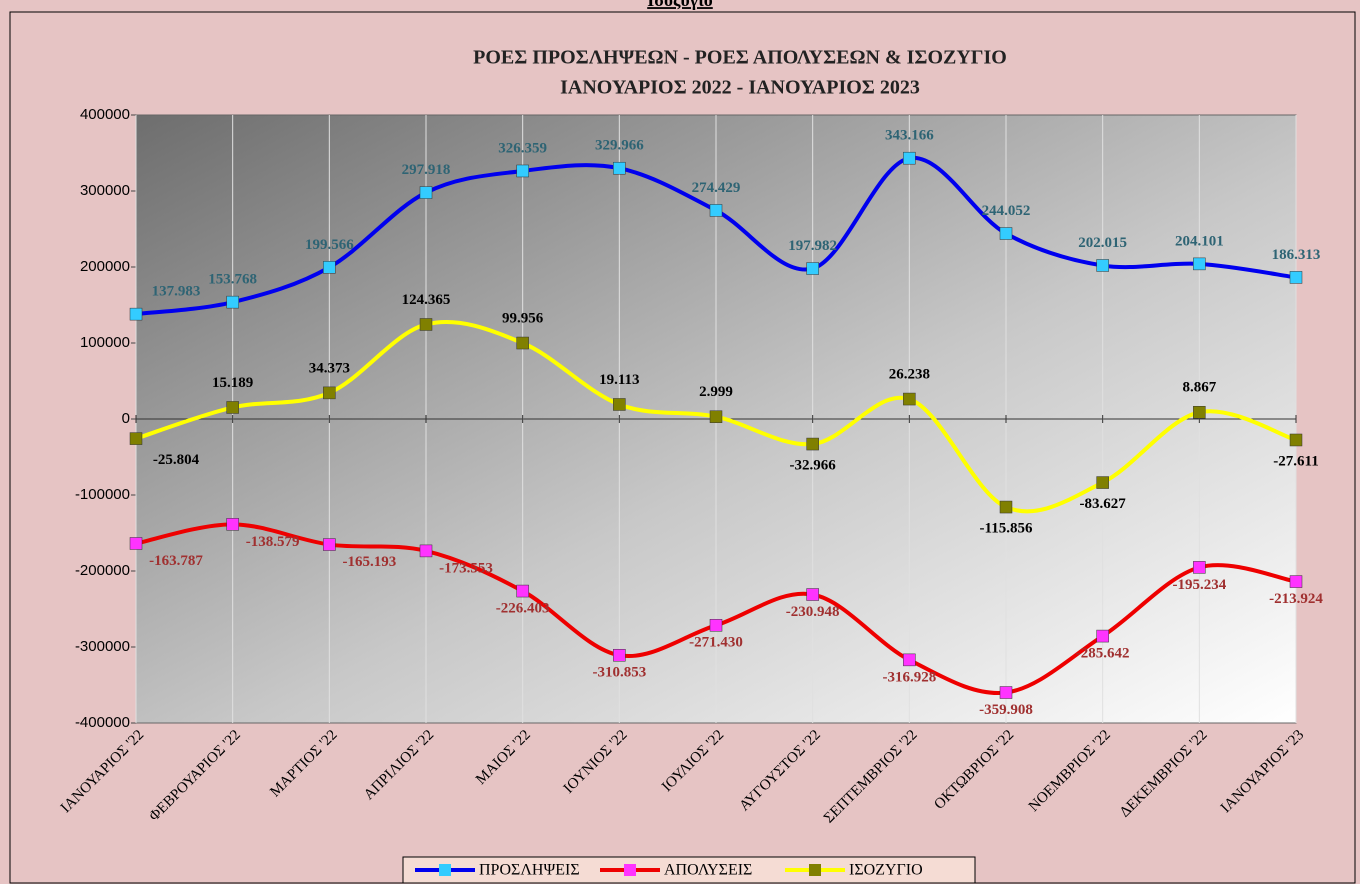 Image resolution: width=1360 pixels, height=884 pixels. Describe the element at coordinates (522, 148) in the screenshot. I see `data-label: 326.359` at that location.